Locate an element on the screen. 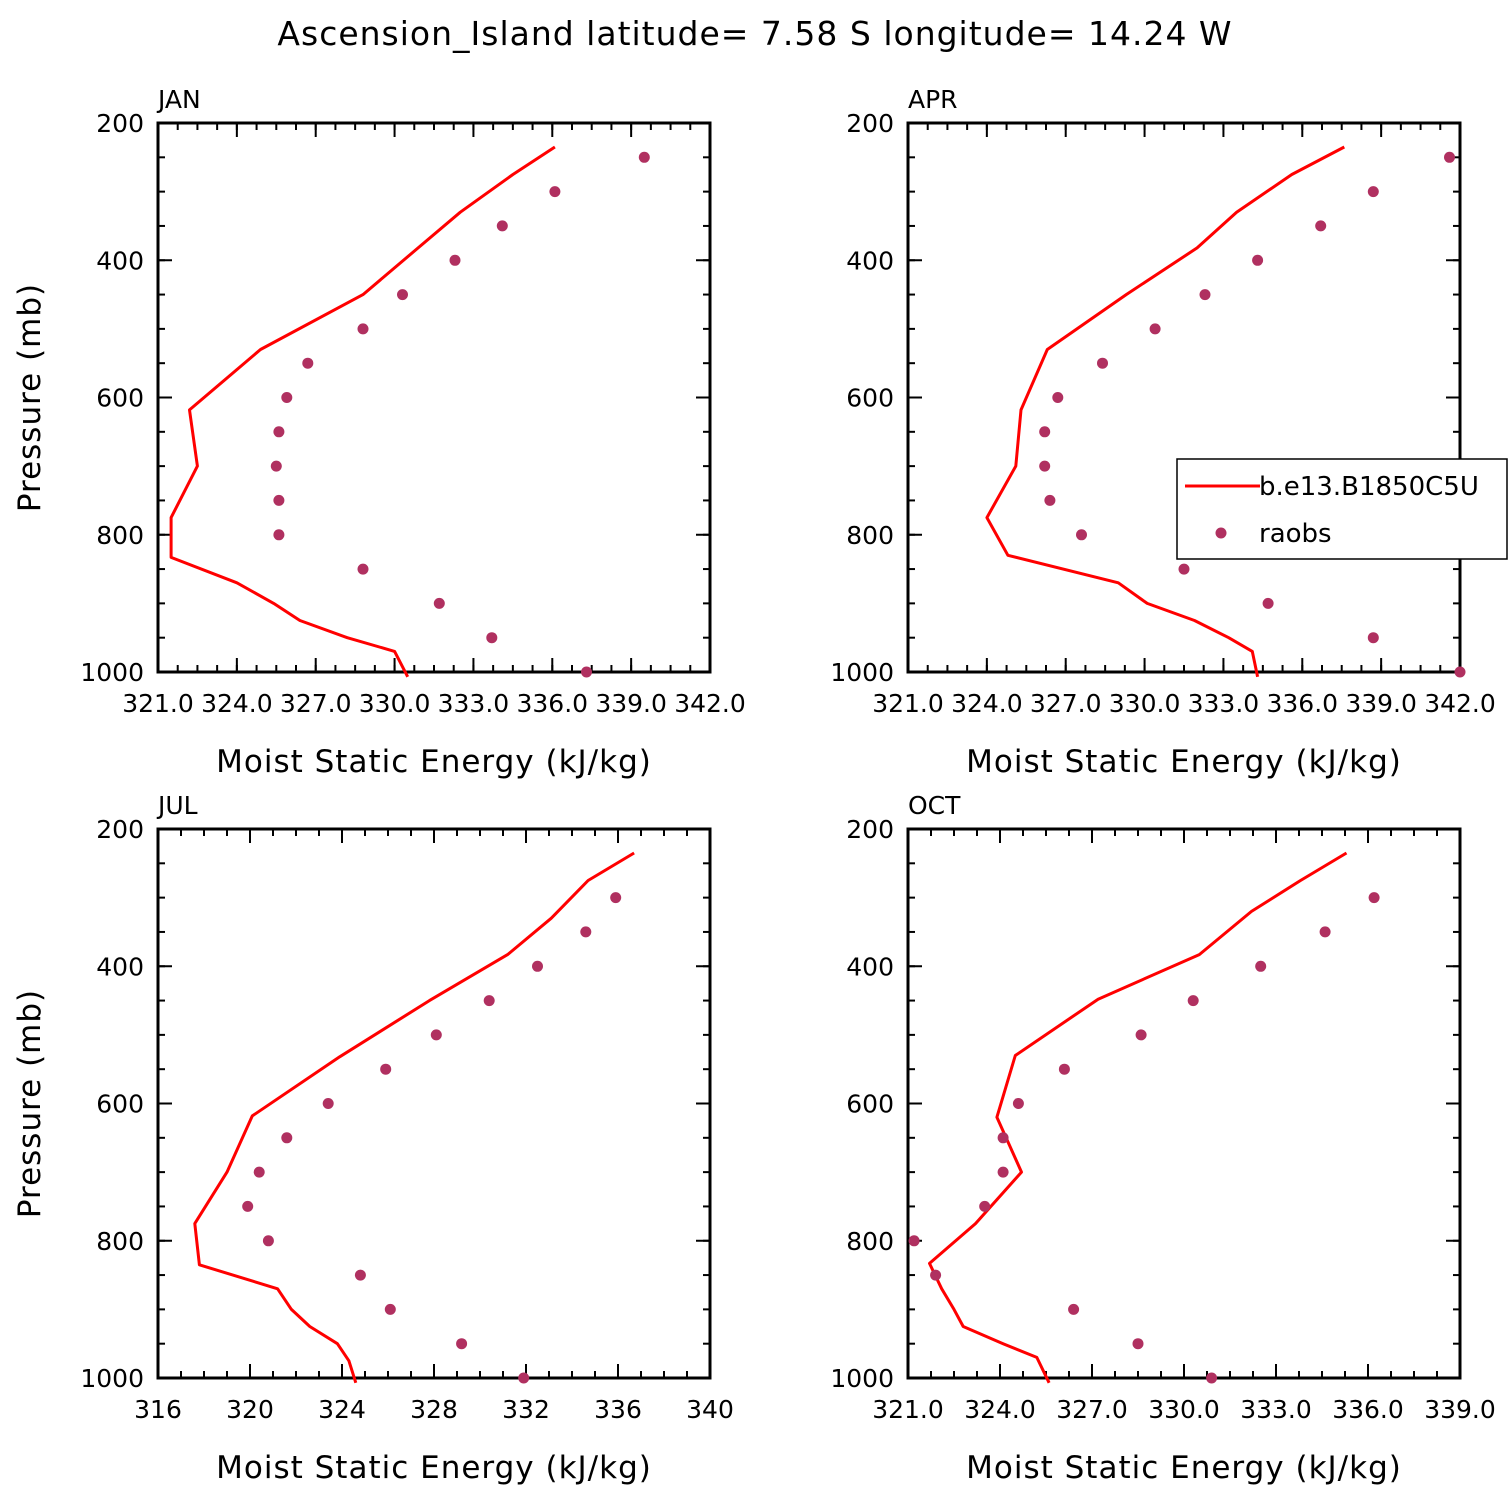  jan-x-tick-label: 330.0 is located at coordinates (395, 703).